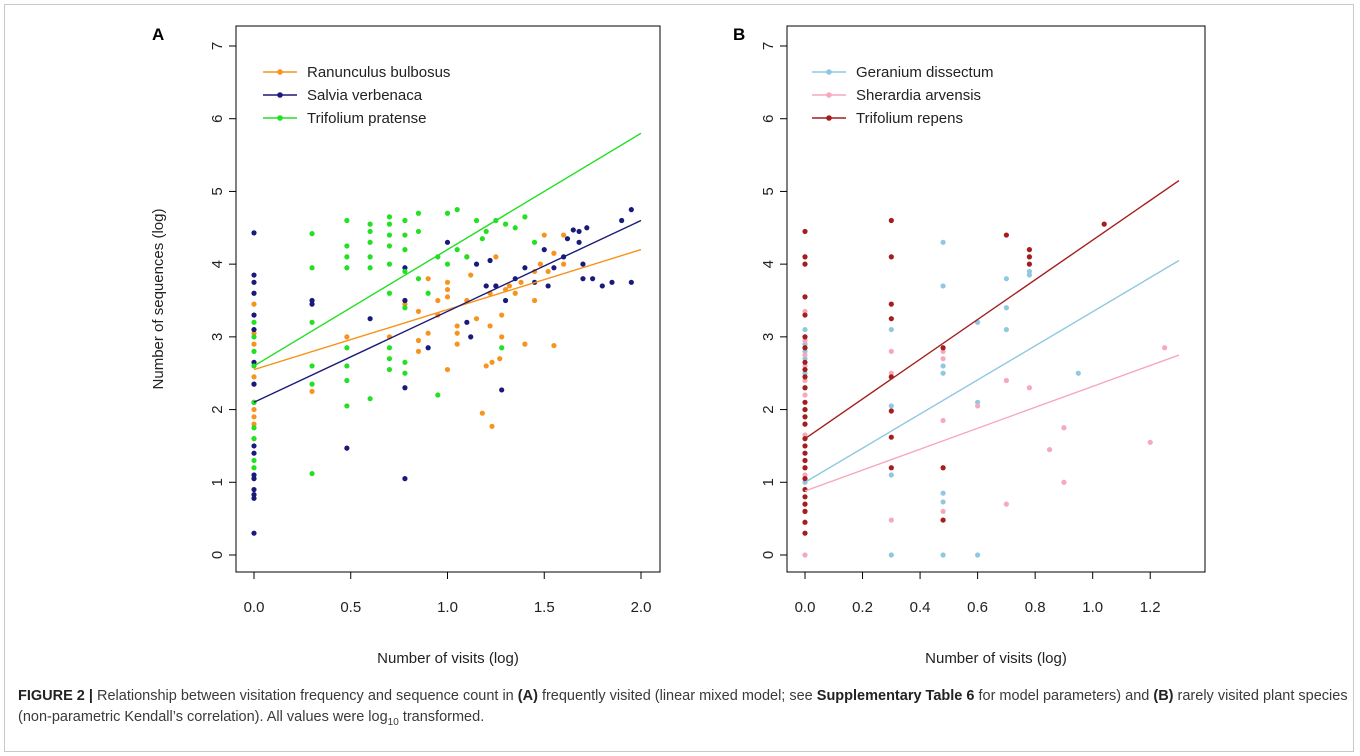 This screenshot has height=756, width=1360. I want to click on caption-supplementary-ref: Supplementary Table 6, so click(895, 696).